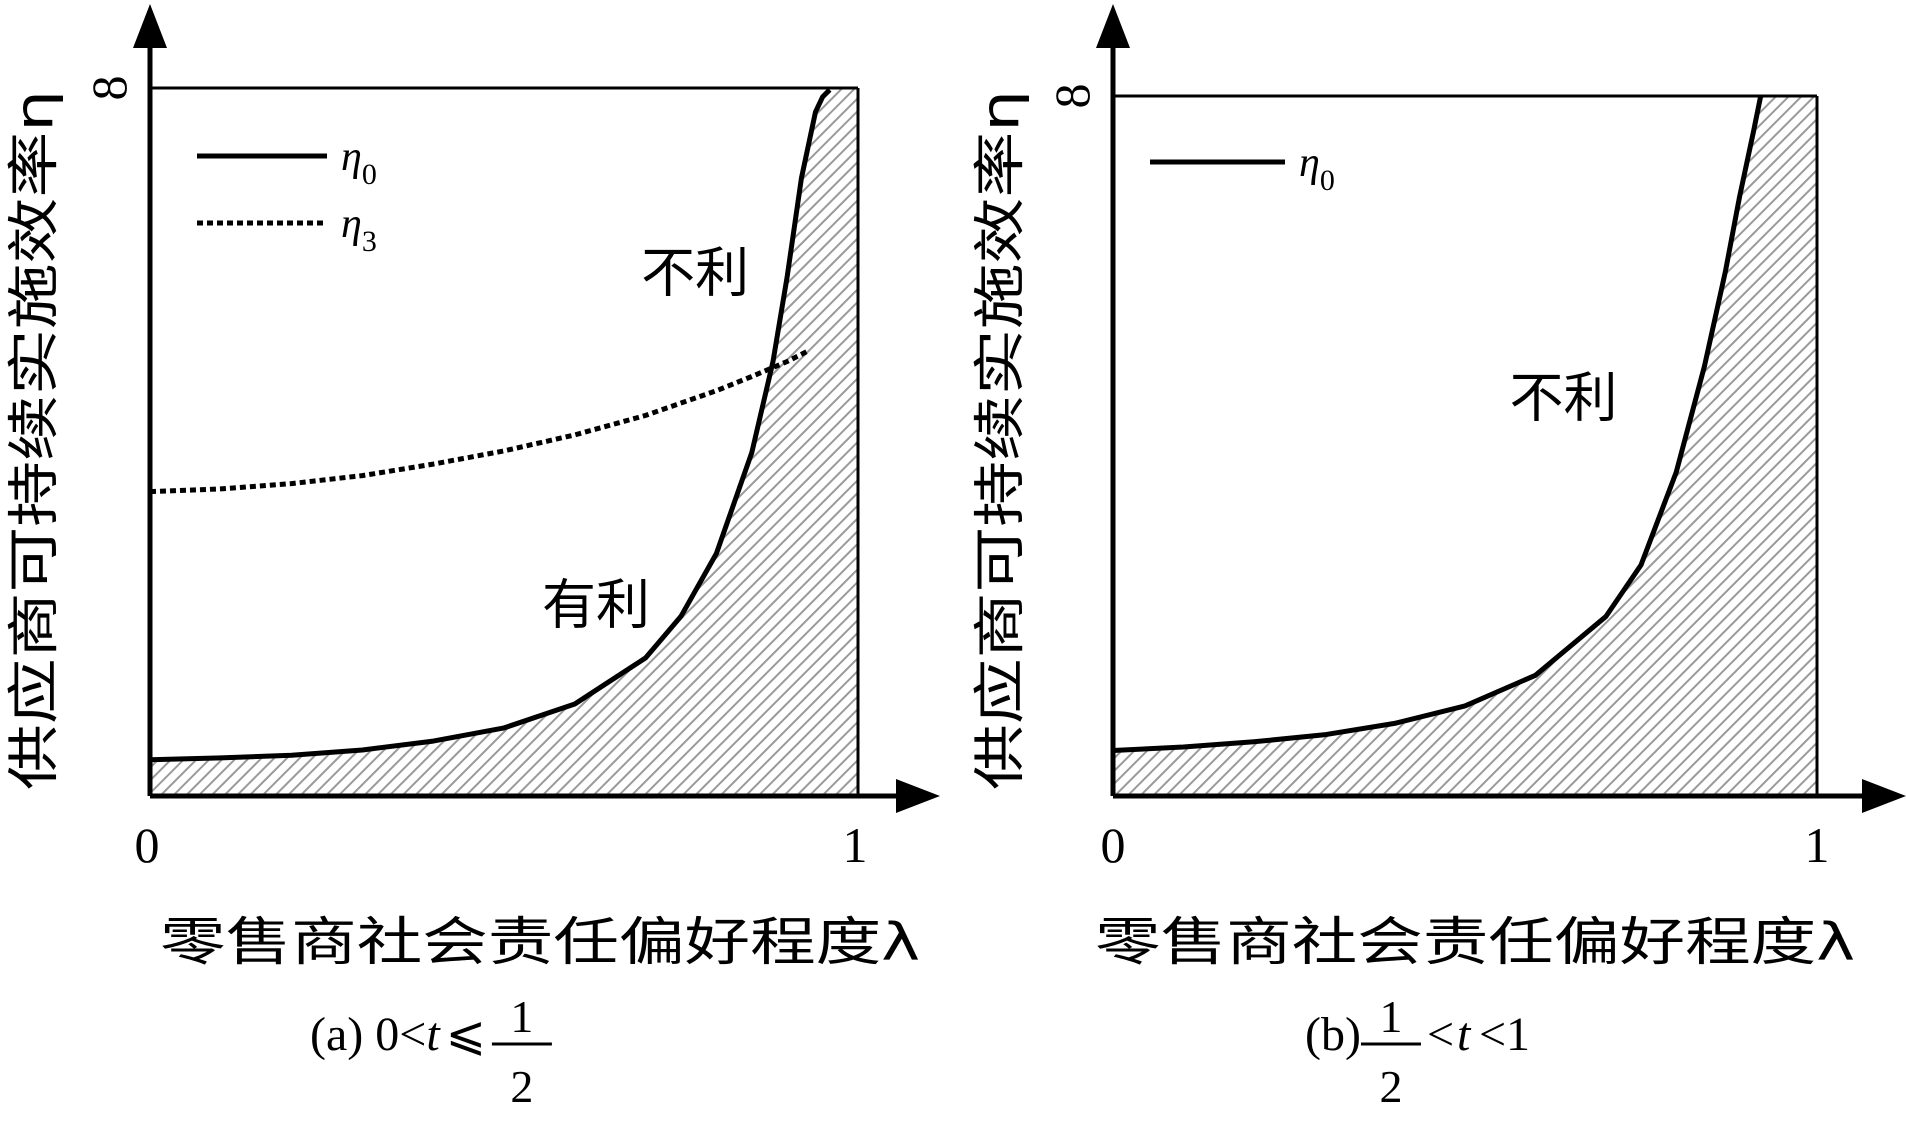 This screenshot has height=1130, width=1906. I want to click on region-label-b: 有利, so click(596, 604).